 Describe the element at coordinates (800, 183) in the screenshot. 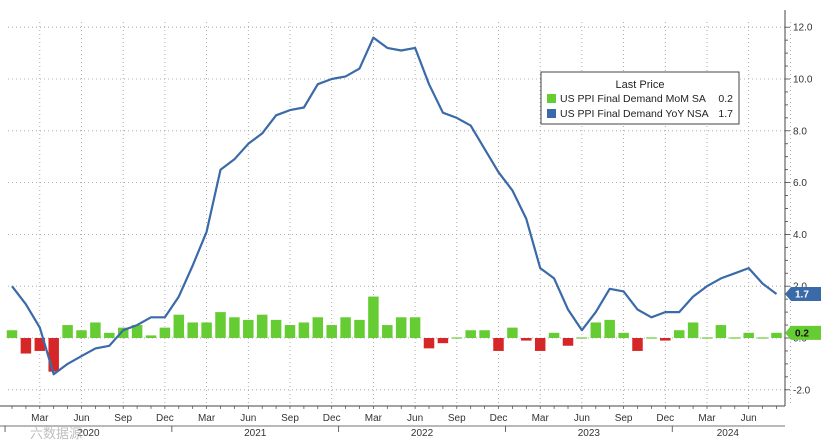

I see `y-tick-label: 6.0` at that location.